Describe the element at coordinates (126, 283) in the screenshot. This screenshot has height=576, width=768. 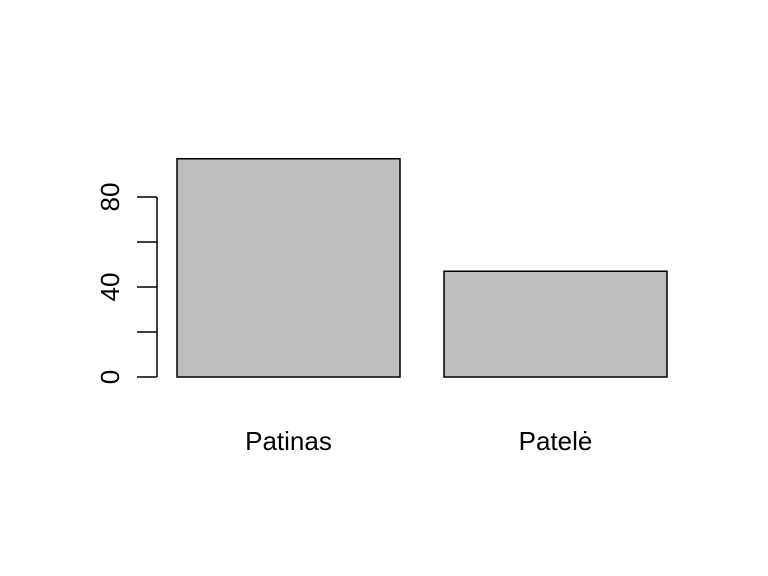
I see `y-axis: 0 40 80` at that location.